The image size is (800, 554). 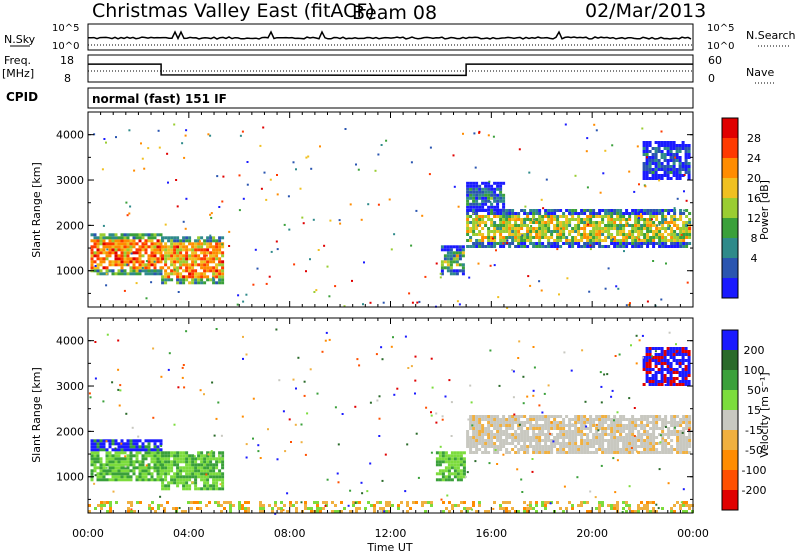 I want to click on velocity-colorbar-tick: -100, so click(x=754, y=470).